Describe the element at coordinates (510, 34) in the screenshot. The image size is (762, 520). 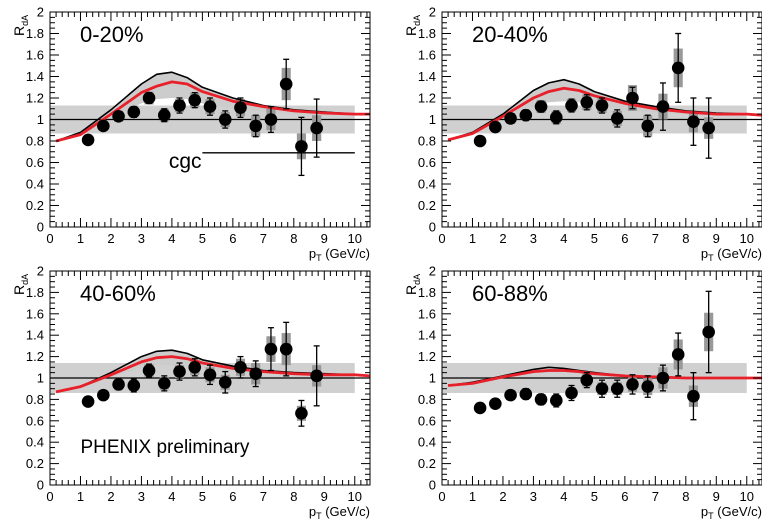
I see `centrality-label: 20-40%` at that location.